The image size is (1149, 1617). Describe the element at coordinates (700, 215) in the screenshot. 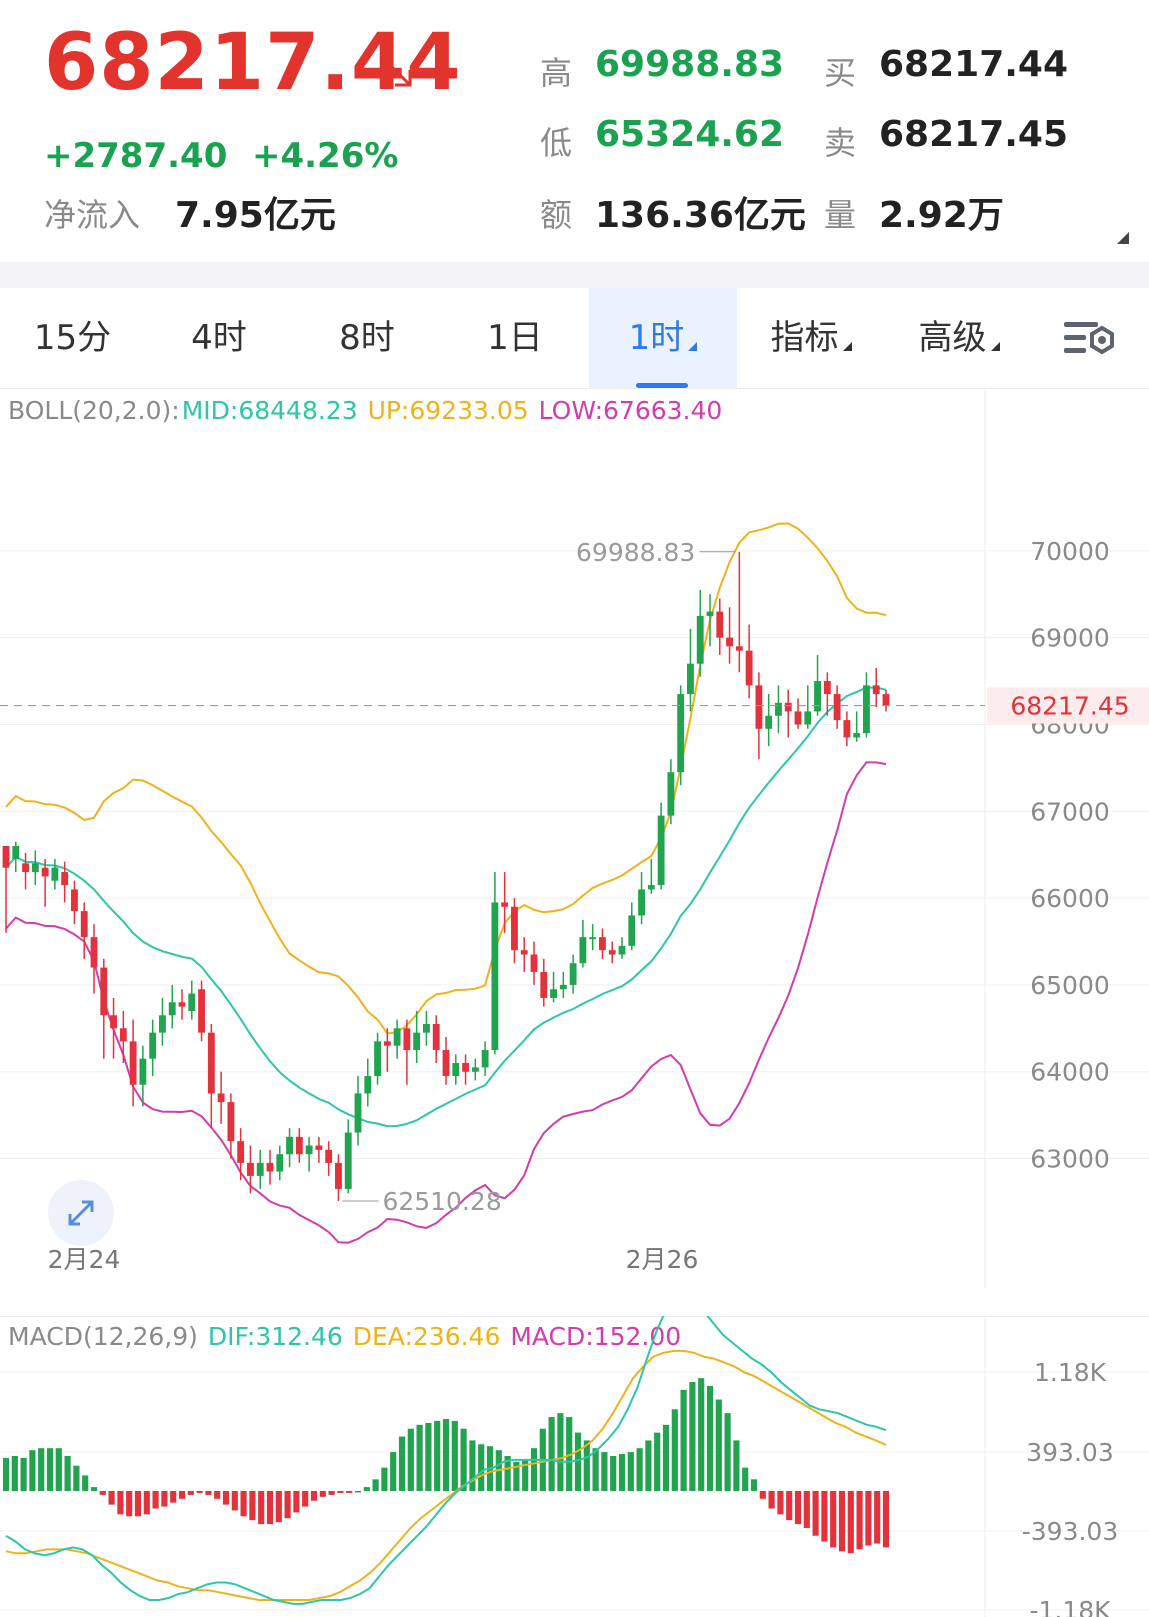

I see `stat-value-turnover: 136.36亿元` at that location.